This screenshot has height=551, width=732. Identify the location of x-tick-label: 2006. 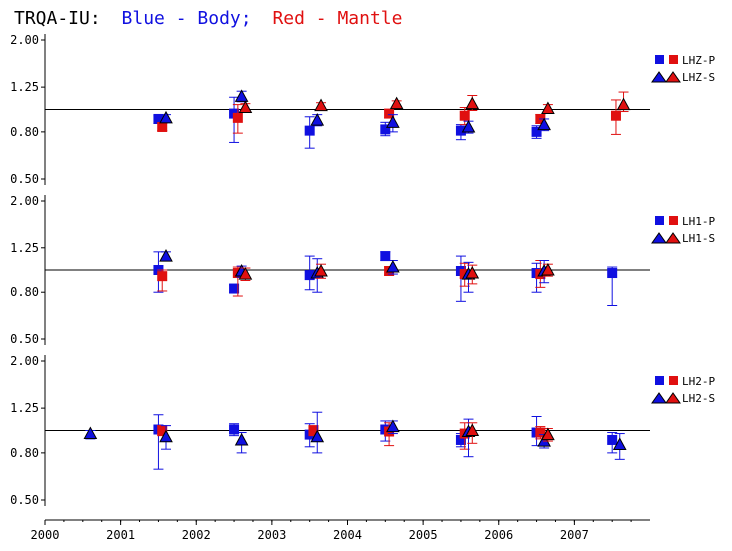
(498, 535).